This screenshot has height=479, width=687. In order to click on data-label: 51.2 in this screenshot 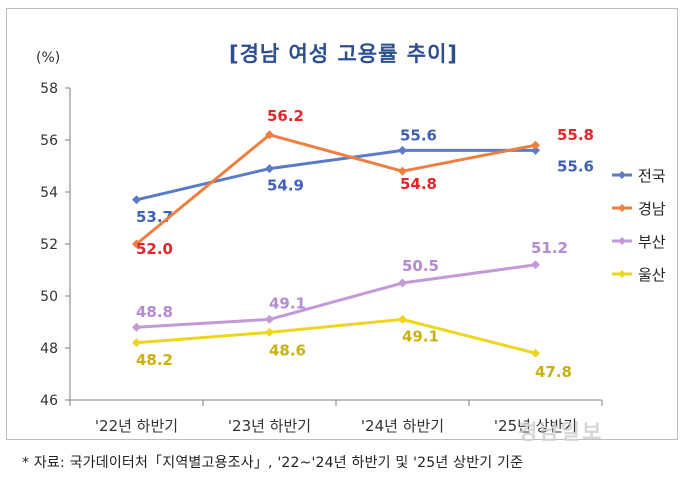, I will do `click(549, 248)`.